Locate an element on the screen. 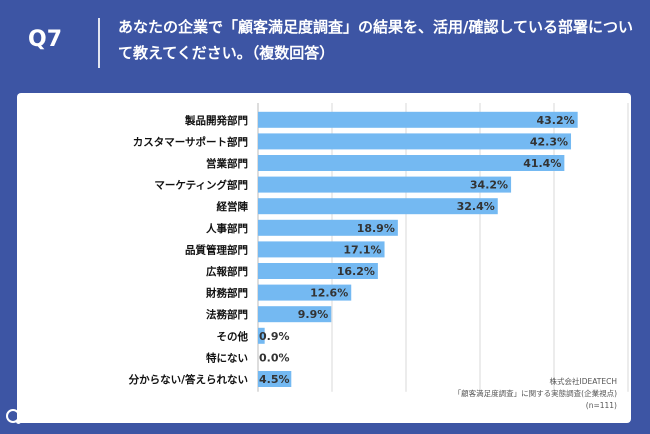 This screenshot has height=434, width=650. footnote-survey: 「顧客満足度調査」に関する実態調査(企業視点) is located at coordinates (535, 393).